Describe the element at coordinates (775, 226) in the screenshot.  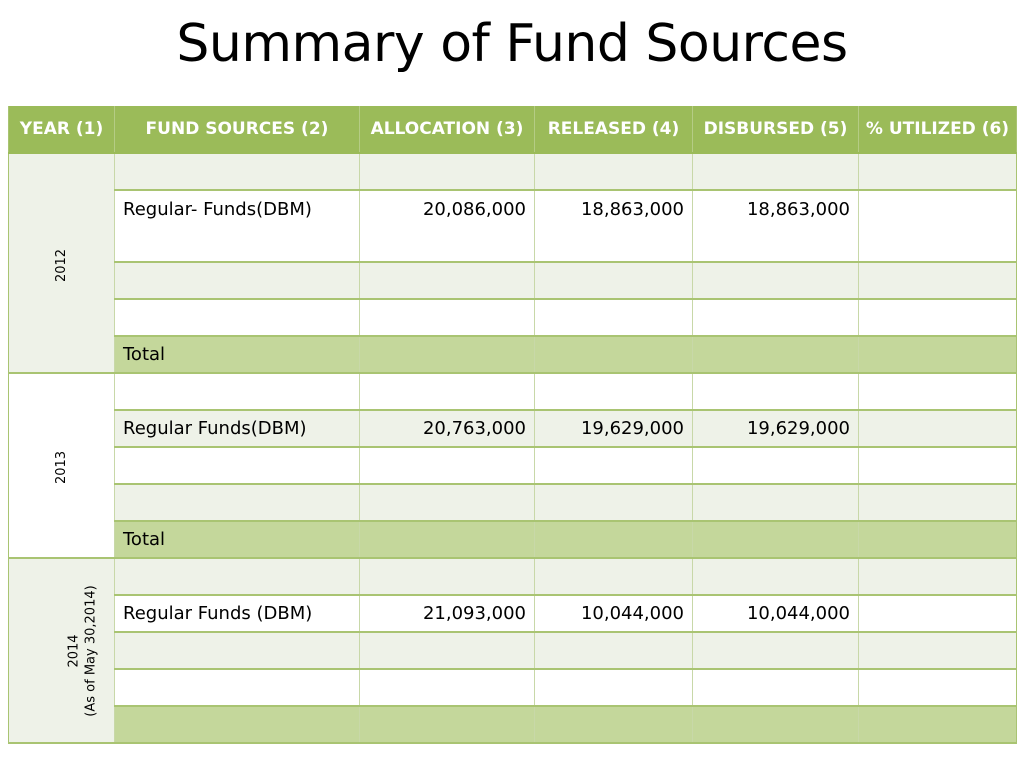
I see `disbursed-cell: 18,863,000` at that location.